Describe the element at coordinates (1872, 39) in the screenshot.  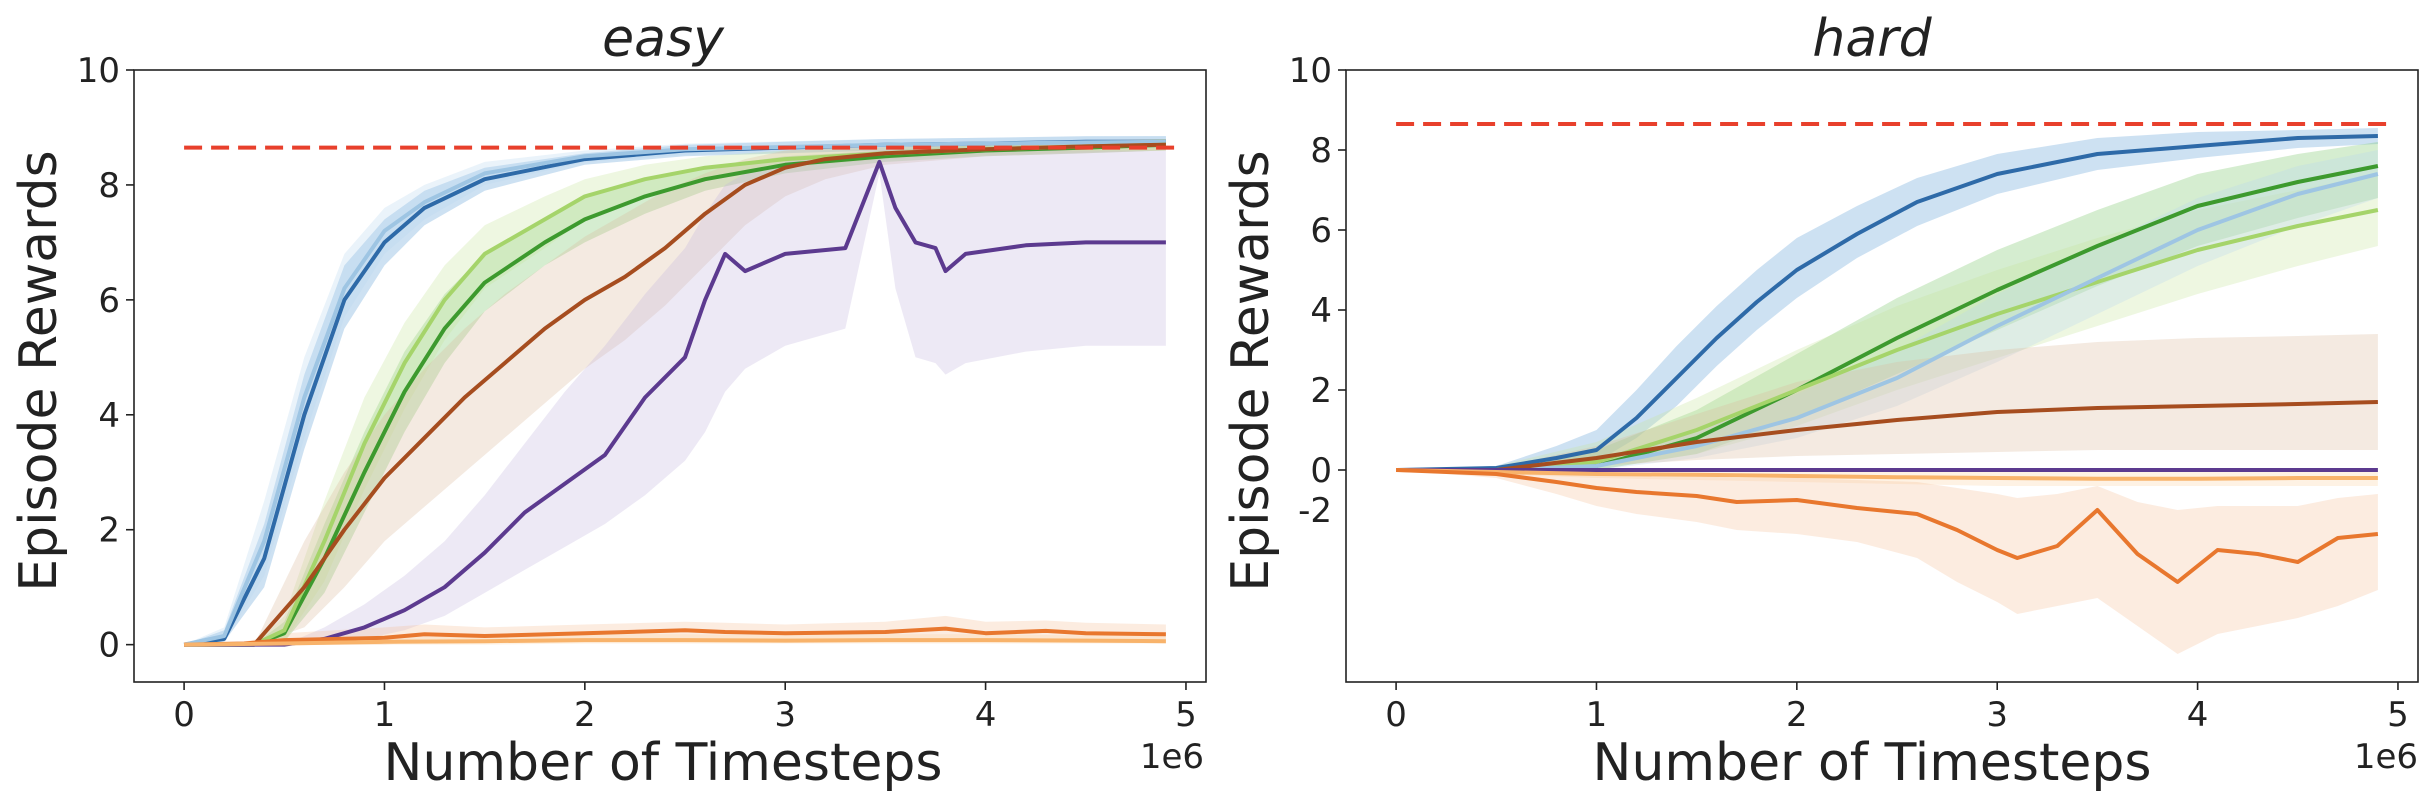
I see `chart-title: hard` at that location.